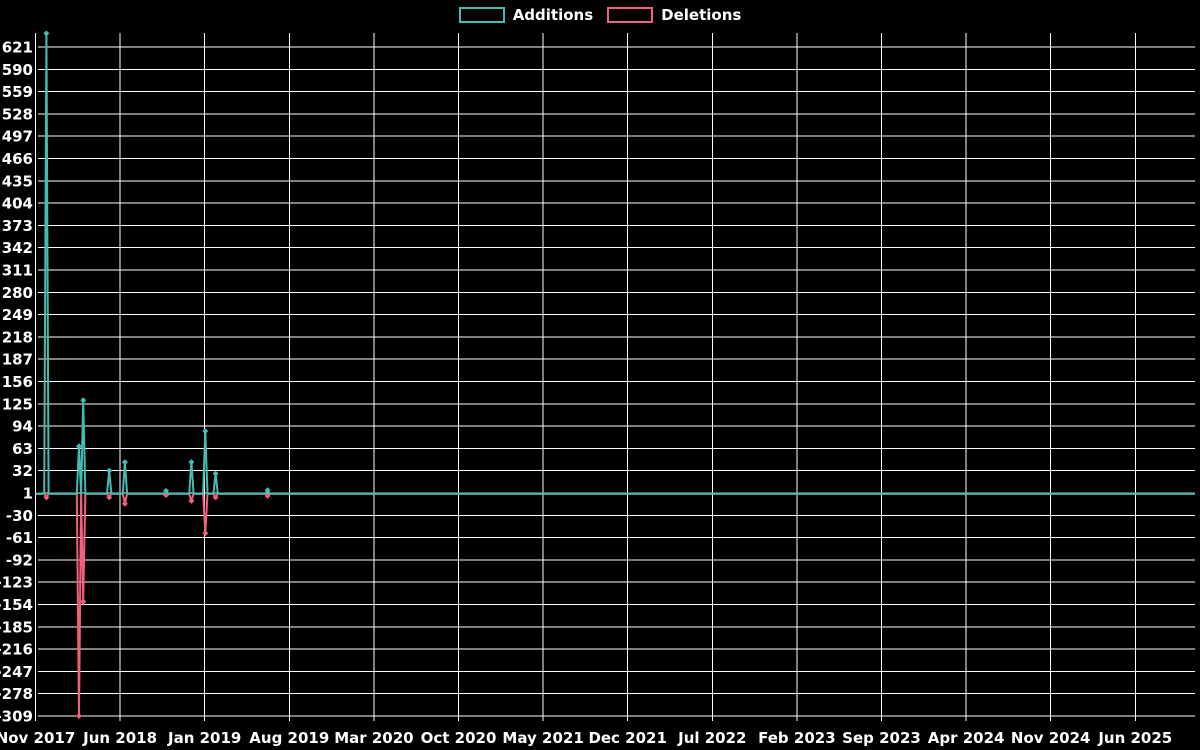 This screenshot has height=750, width=1200. What do you see at coordinates (542, 738) in the screenshot?
I see `x-axis-tick-label: May 2021` at bounding box center [542, 738].